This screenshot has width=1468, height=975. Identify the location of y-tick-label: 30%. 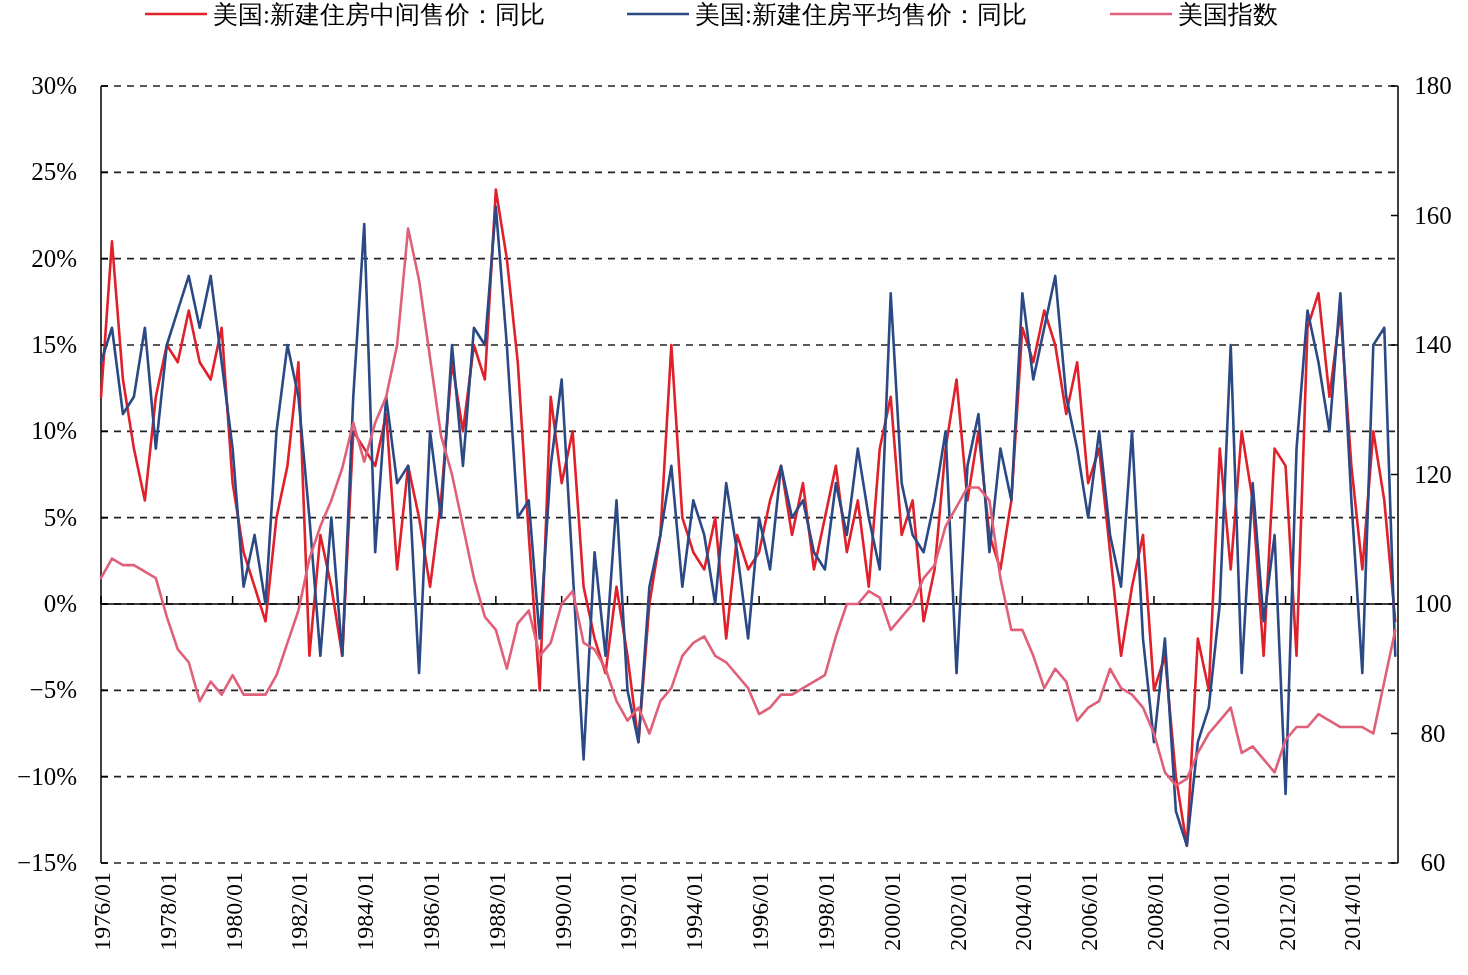
(54, 85).